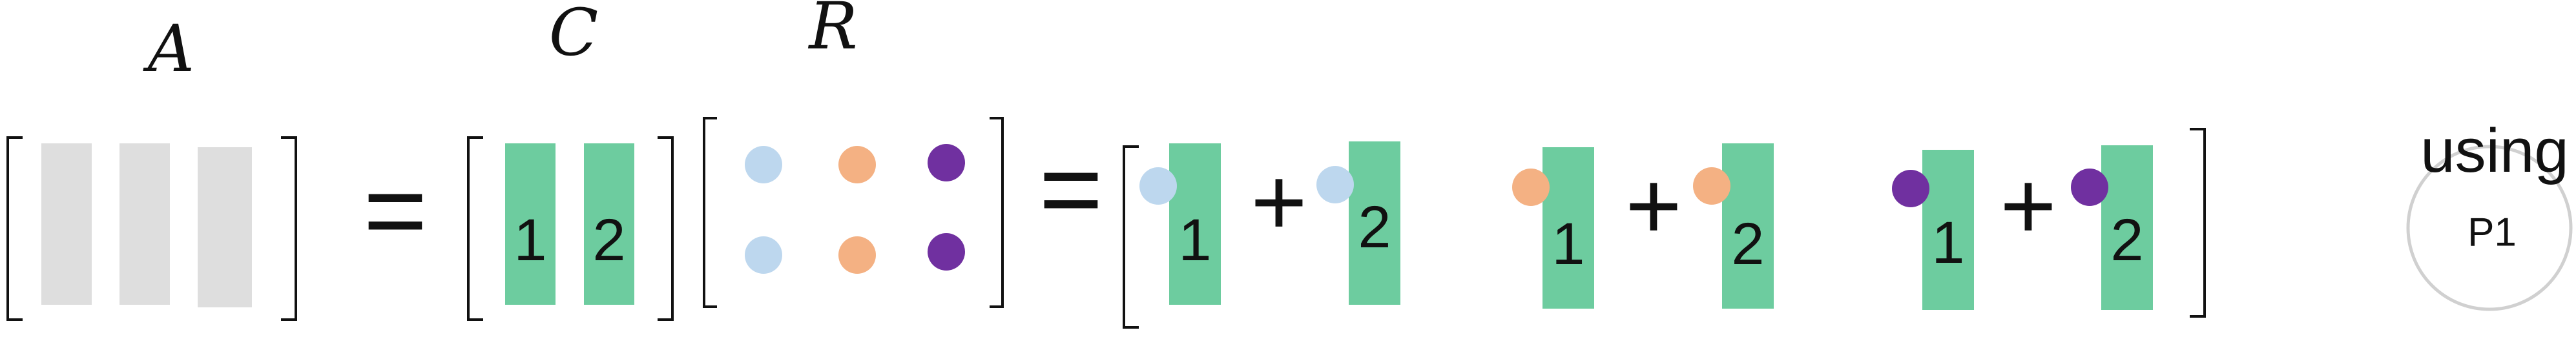 The image size is (2576, 339). I want to click on using-p1-note: using P1, so click(2489, 213).